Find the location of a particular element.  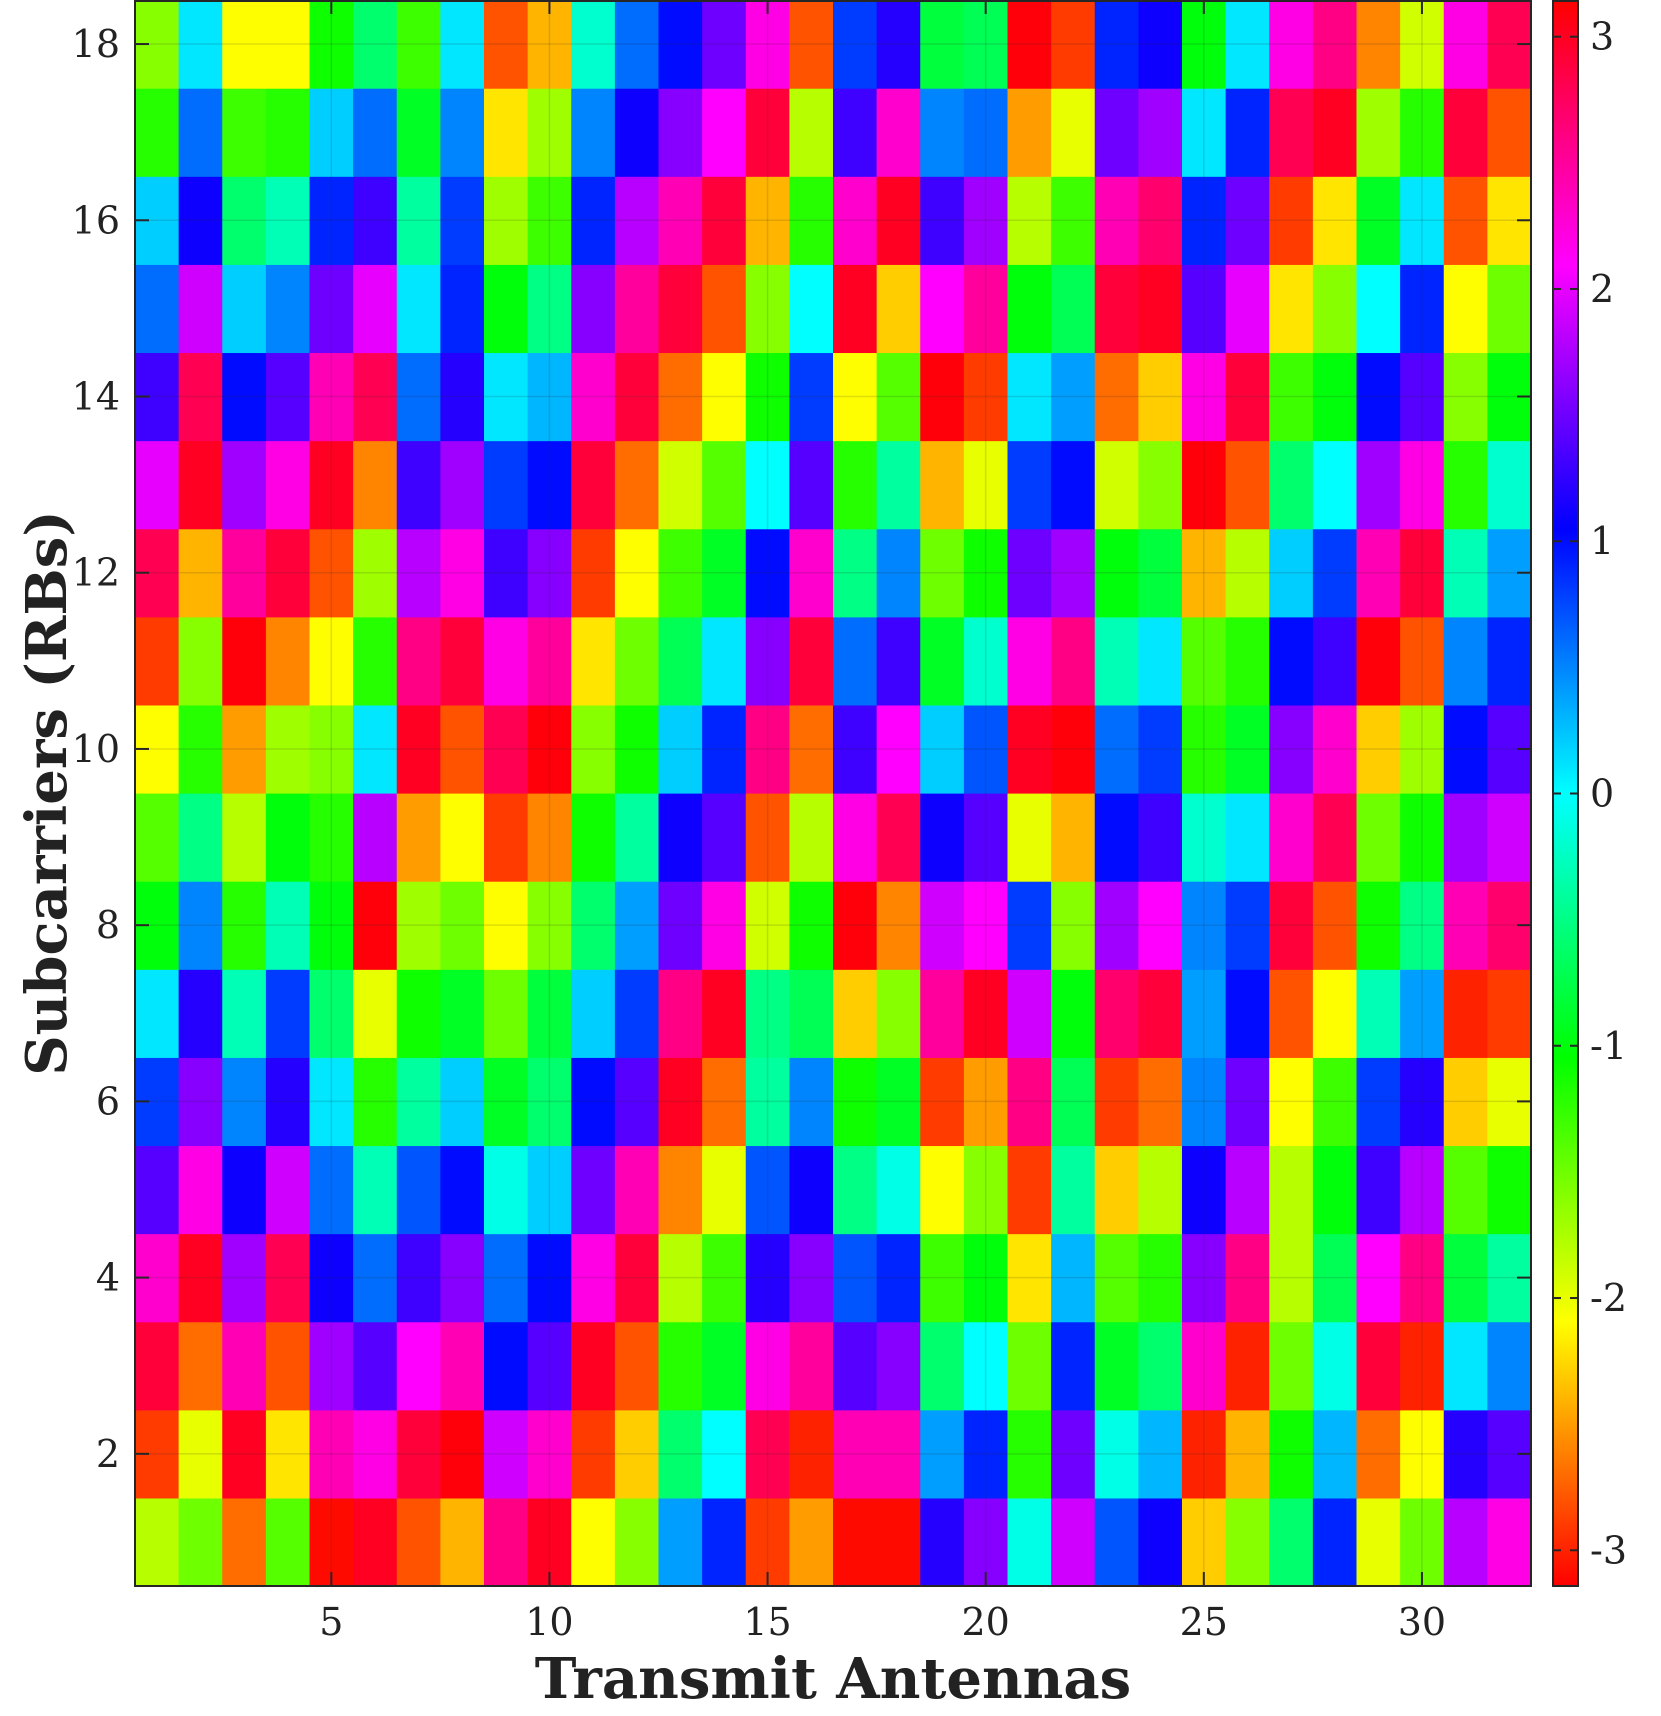

colorbar-tick-label: -2 is located at coordinates (1608, 1298).